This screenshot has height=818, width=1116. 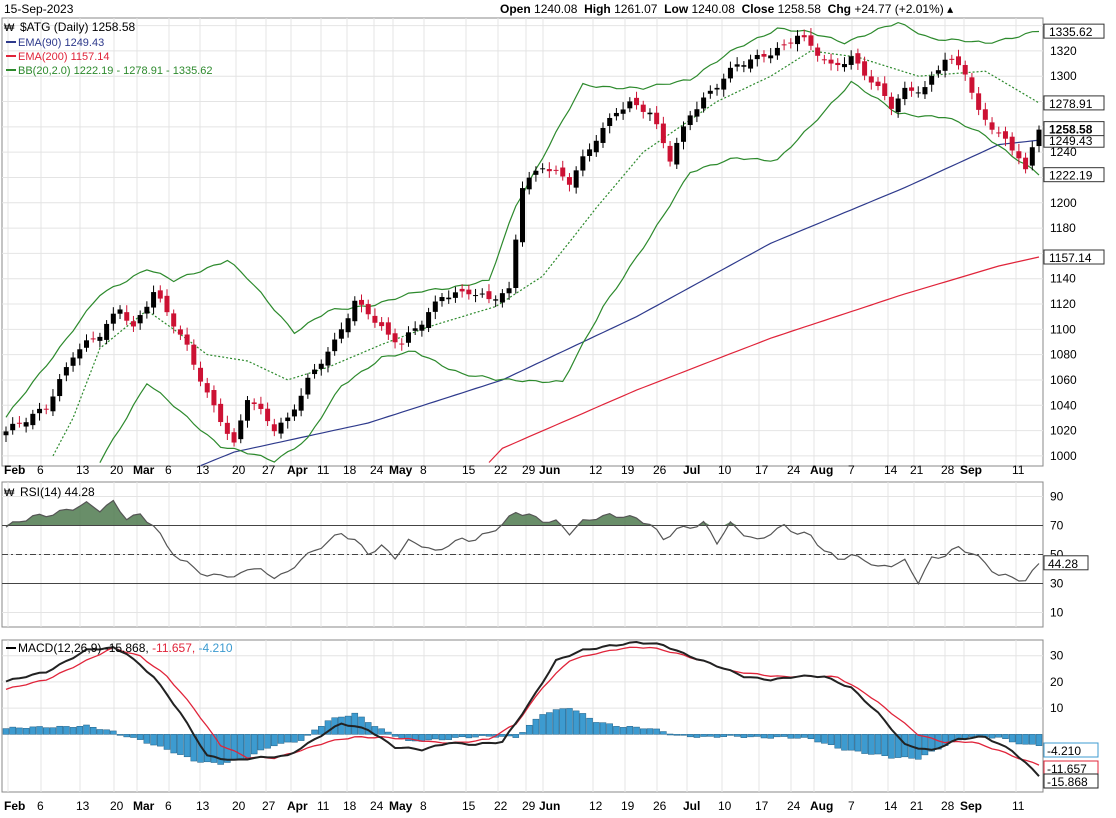 What do you see at coordinates (1067, 769) in the screenshot?
I see `macd-value: -11.657` at bounding box center [1067, 769].